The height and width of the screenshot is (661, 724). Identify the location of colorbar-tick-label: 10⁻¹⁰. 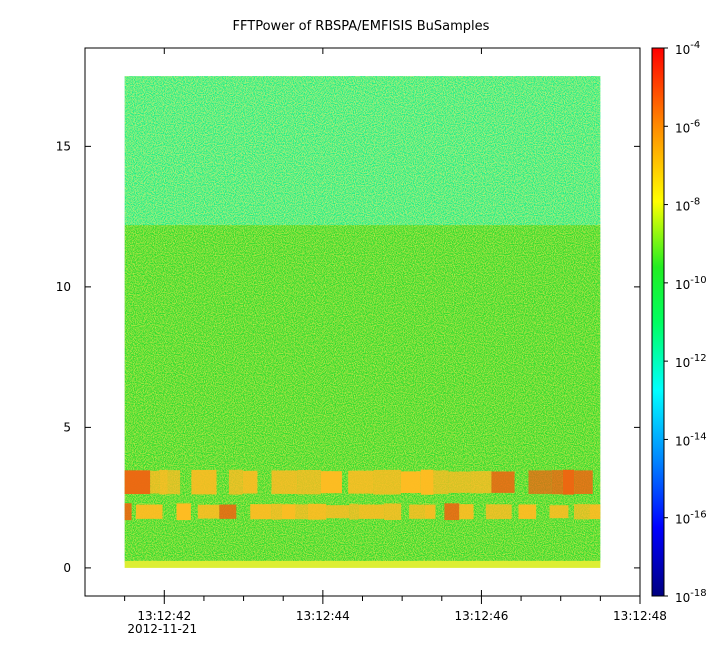
(691, 283).